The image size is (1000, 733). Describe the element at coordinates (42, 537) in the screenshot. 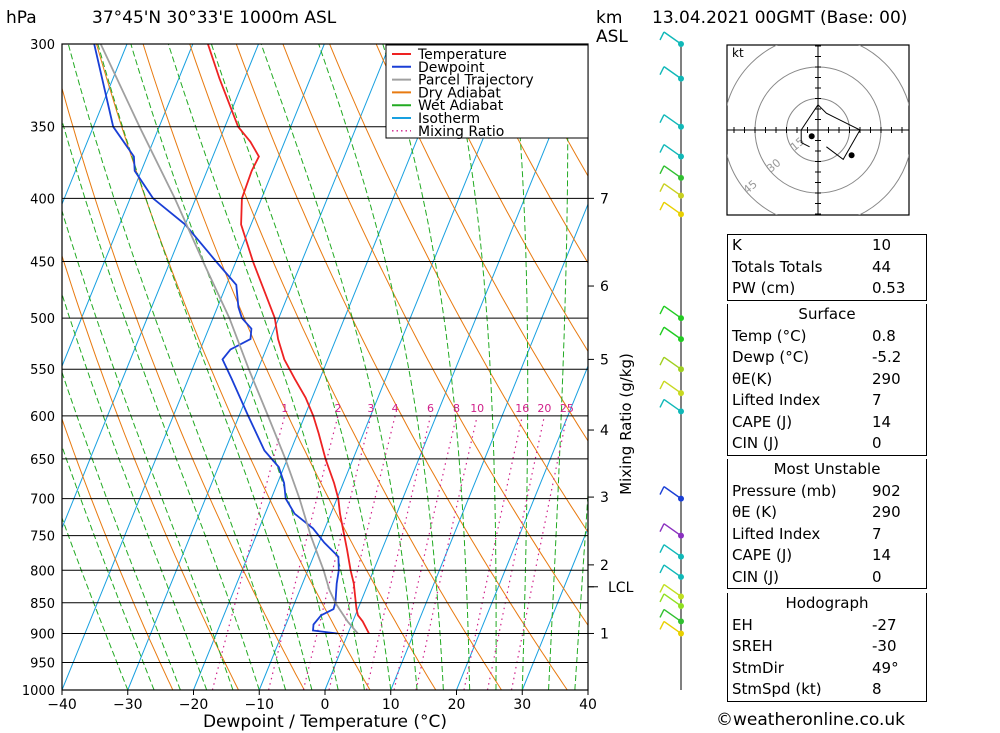

I see `pressure-tick-label: 750` at that location.